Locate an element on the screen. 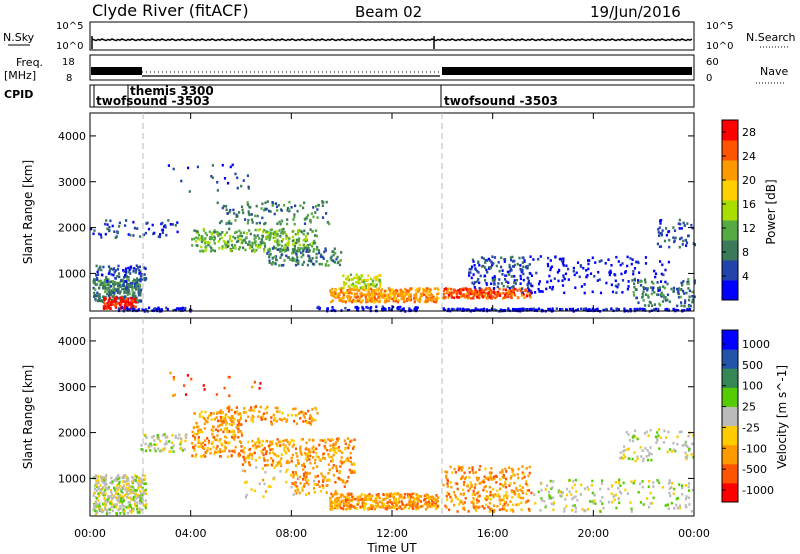 The height and width of the screenshot is (554, 800). freq-right-tick-bottom: 0 is located at coordinates (709, 78).